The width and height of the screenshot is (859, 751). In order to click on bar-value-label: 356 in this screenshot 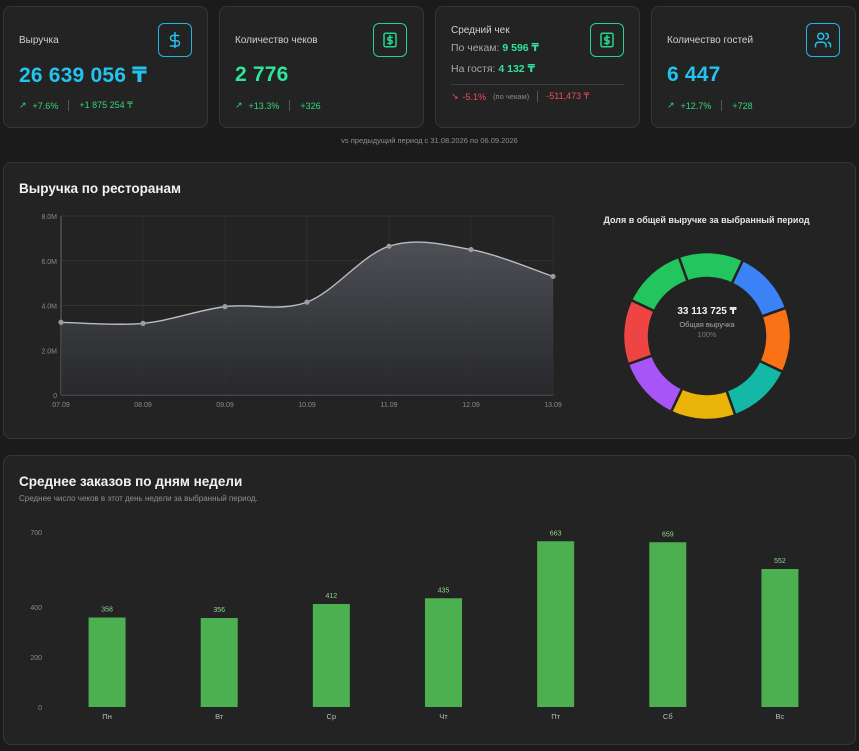, I will do `click(219, 610)`.